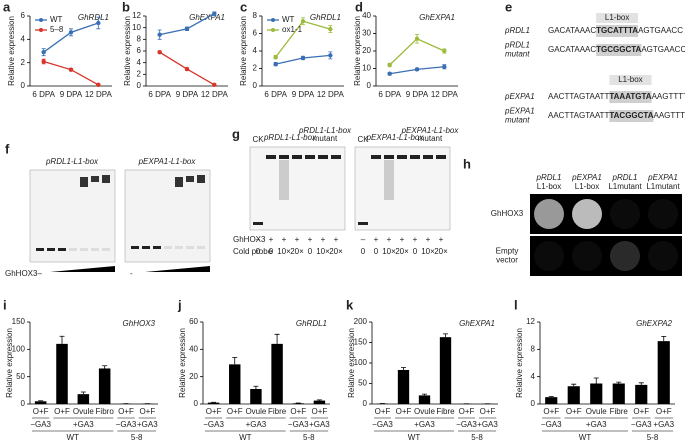 This screenshot has width=685, height=446. Describe the element at coordinates (618, 49) in the screenshot. I see `sequence: TGCGGCTA` at that location.